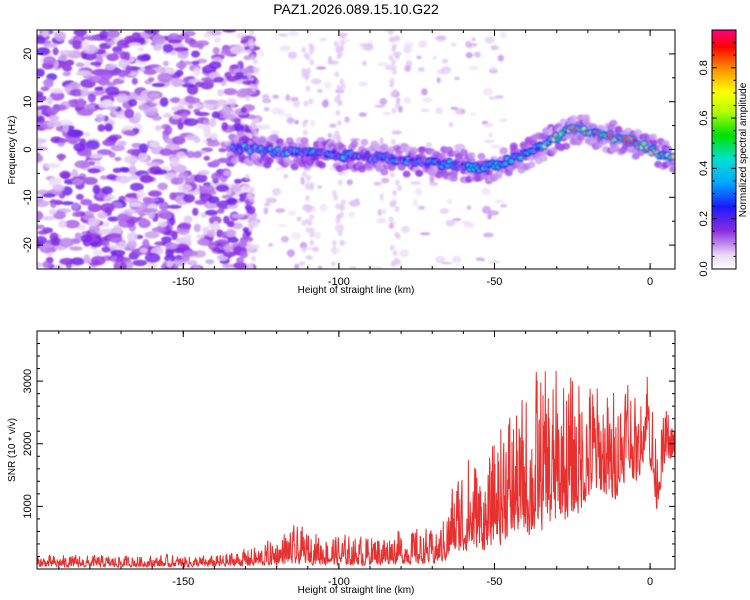 The width and height of the screenshot is (750, 600). I want to click on colorbar-gradient, so click(724, 149).